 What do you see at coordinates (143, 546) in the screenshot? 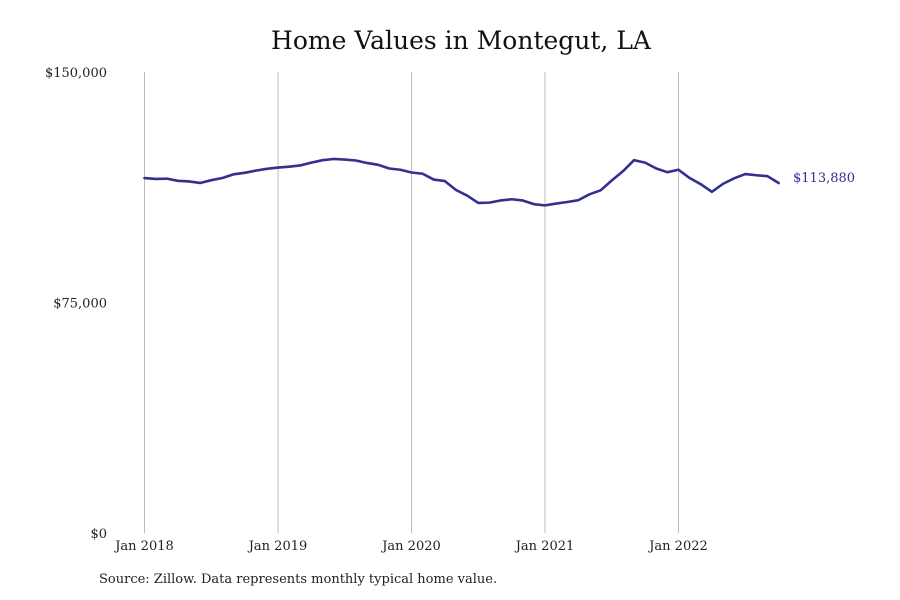
I see `x-tick-label: Jan 2018` at bounding box center [143, 546].